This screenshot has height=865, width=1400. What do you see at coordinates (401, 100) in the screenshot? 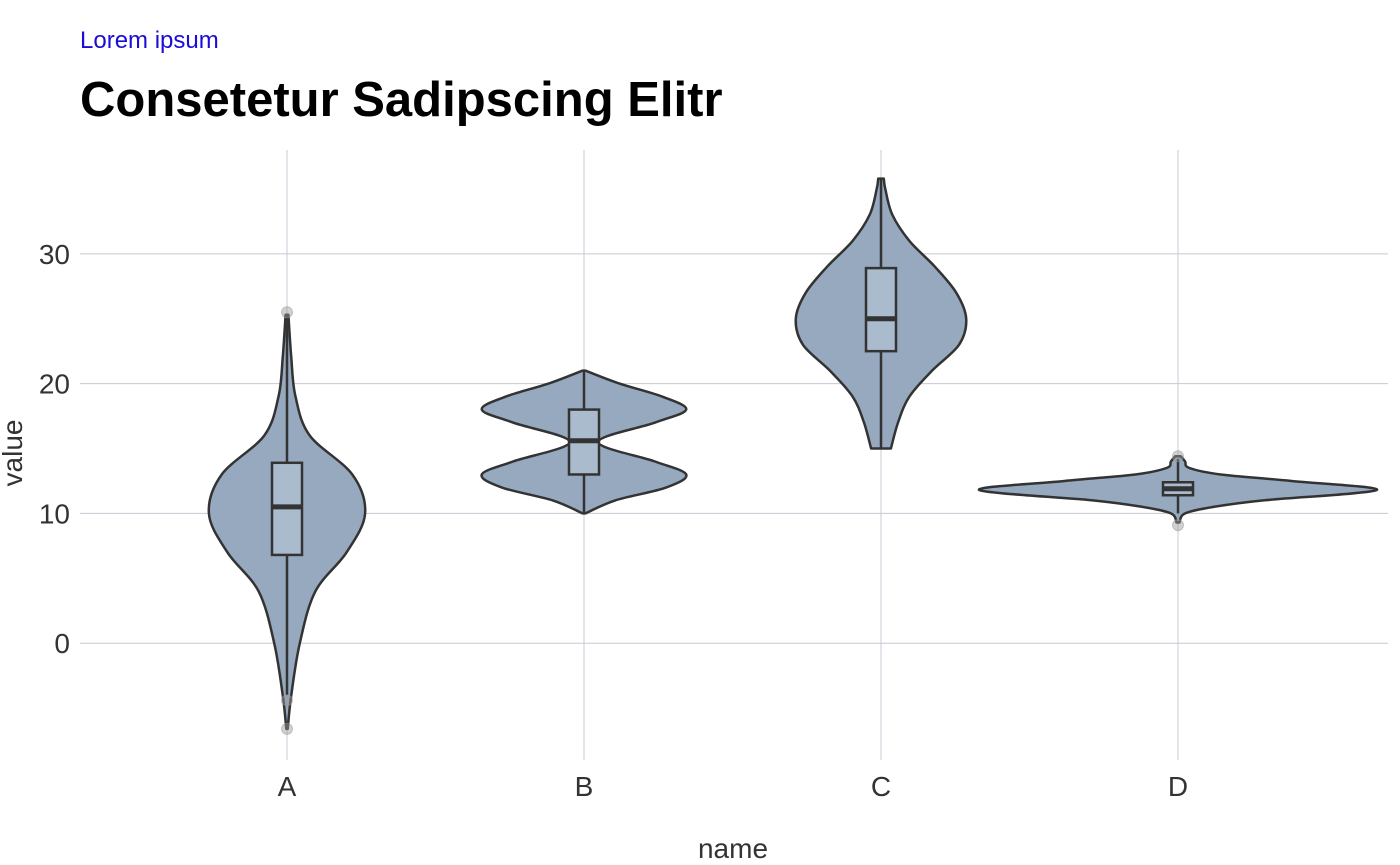
I see `chart-title: Consetetur Sadipscing Elitr` at bounding box center [401, 100].